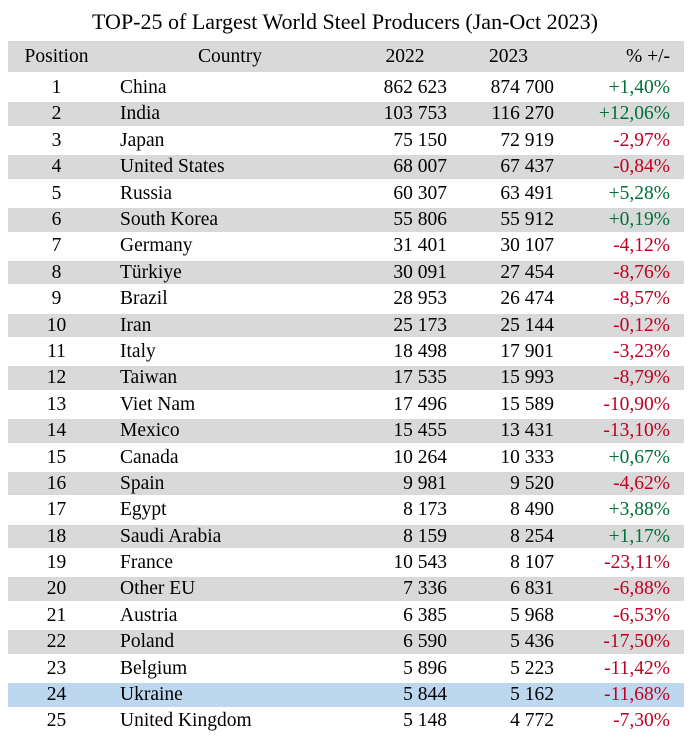 This screenshot has height=738, width=690. Describe the element at coordinates (56, 615) in the screenshot. I see `position-cell: 21` at that location.